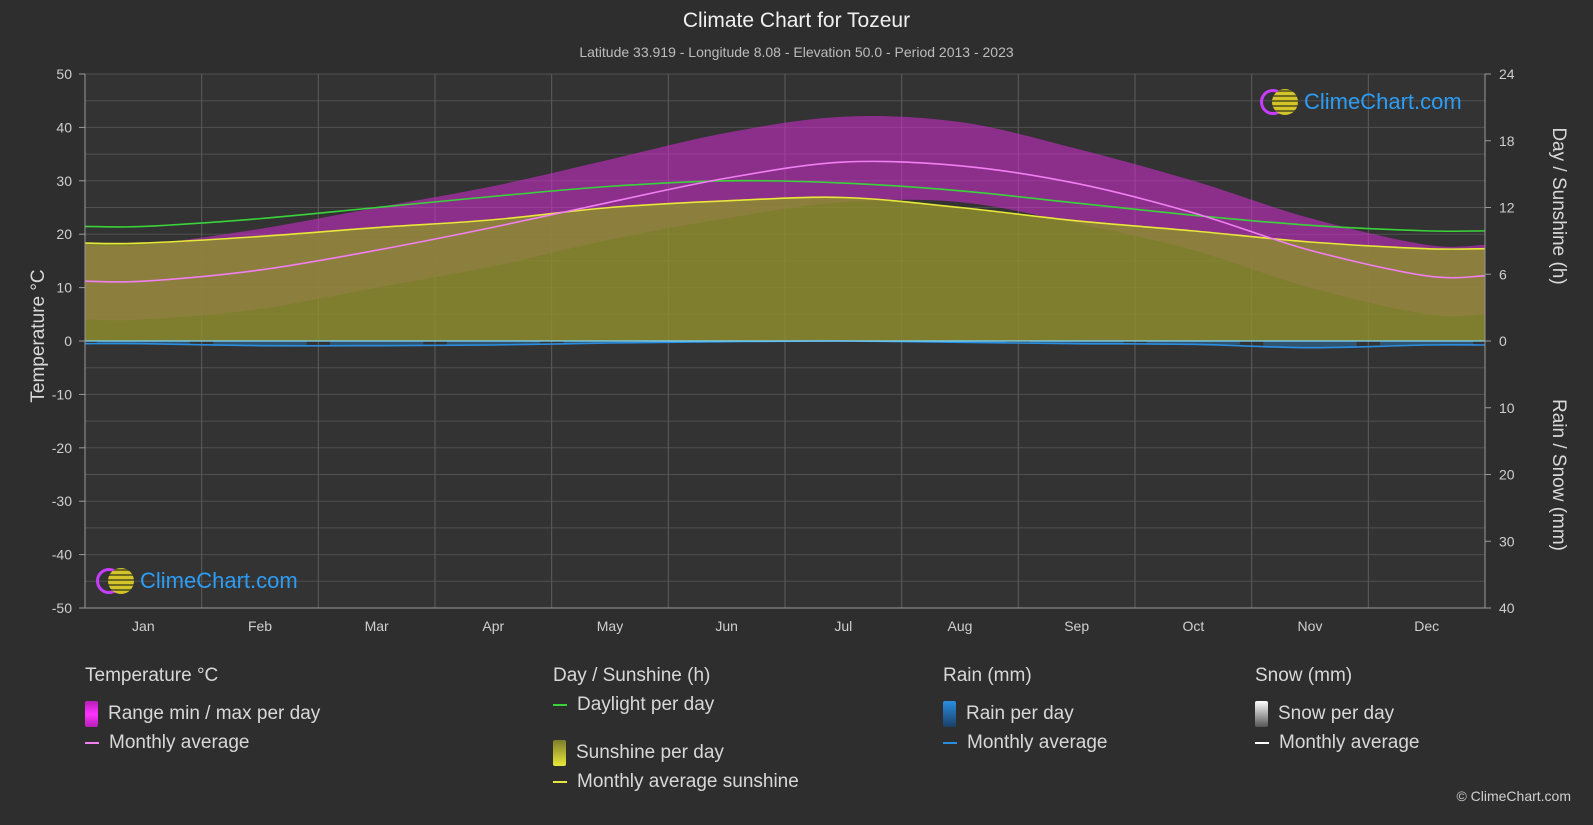  What do you see at coordinates (64, 127) in the screenshot?
I see `left-tick-label: 40` at bounding box center [64, 127].